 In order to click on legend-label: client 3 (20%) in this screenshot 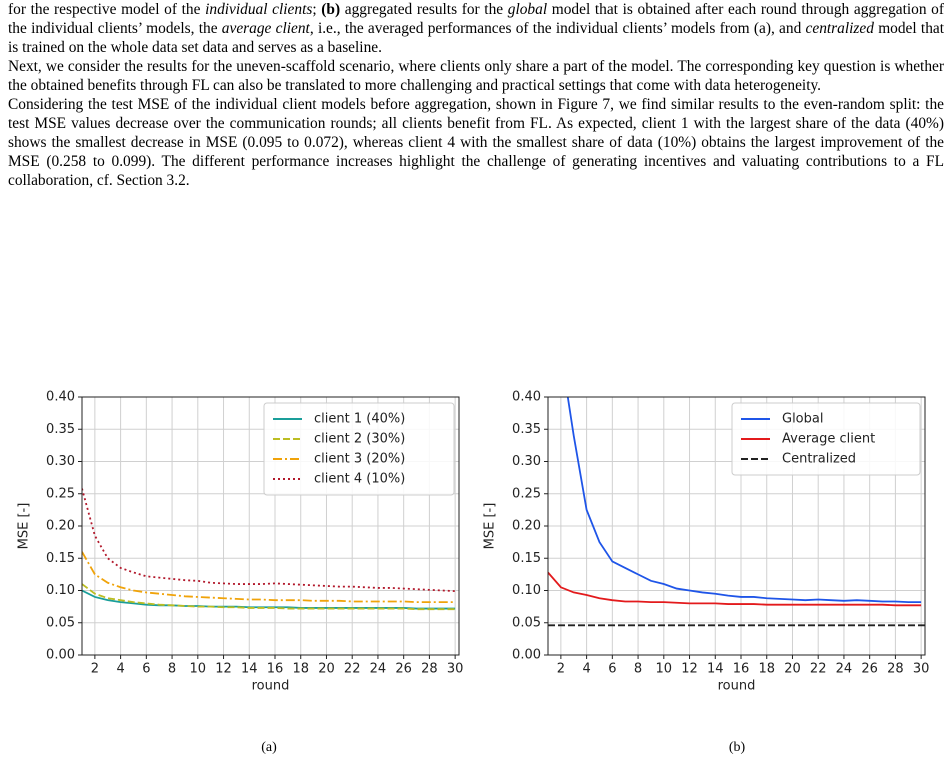, I will do `click(359, 459)`.